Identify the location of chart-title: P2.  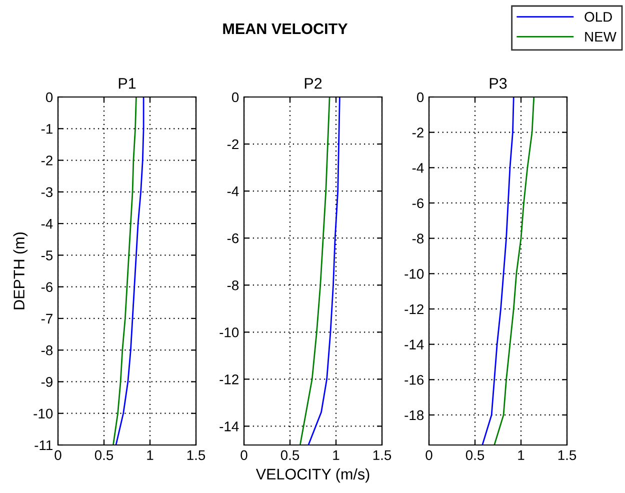
(313, 83).